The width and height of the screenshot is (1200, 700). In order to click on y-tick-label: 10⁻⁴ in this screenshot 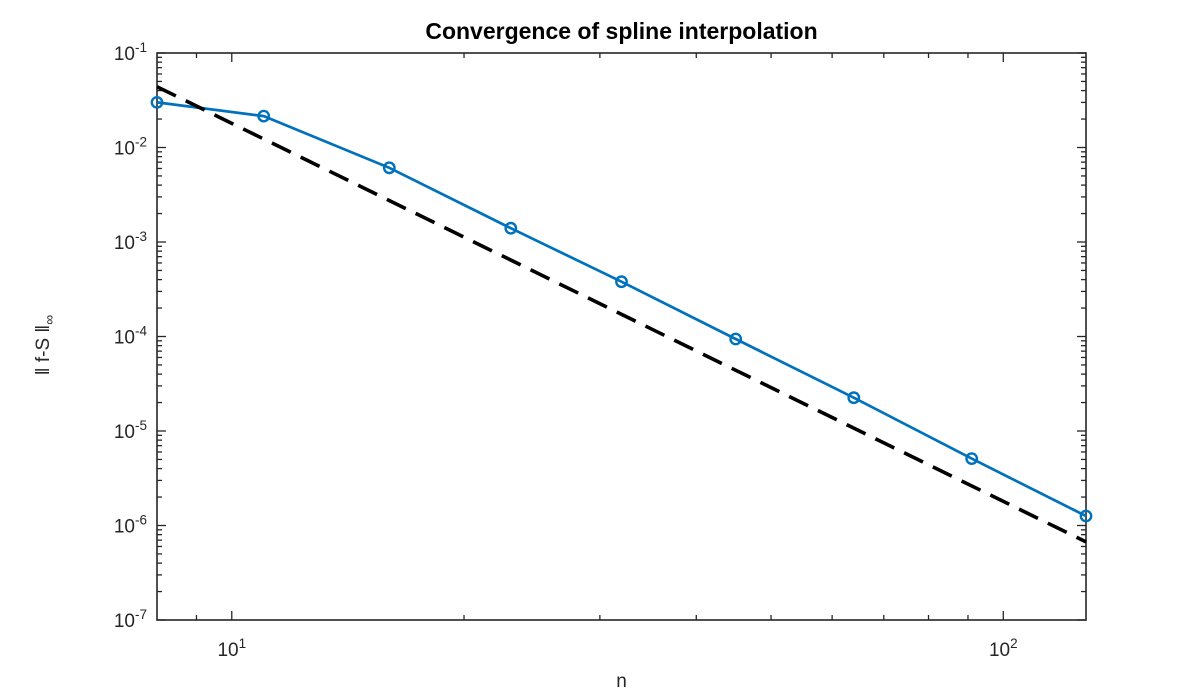, I will do `click(131, 336)`.